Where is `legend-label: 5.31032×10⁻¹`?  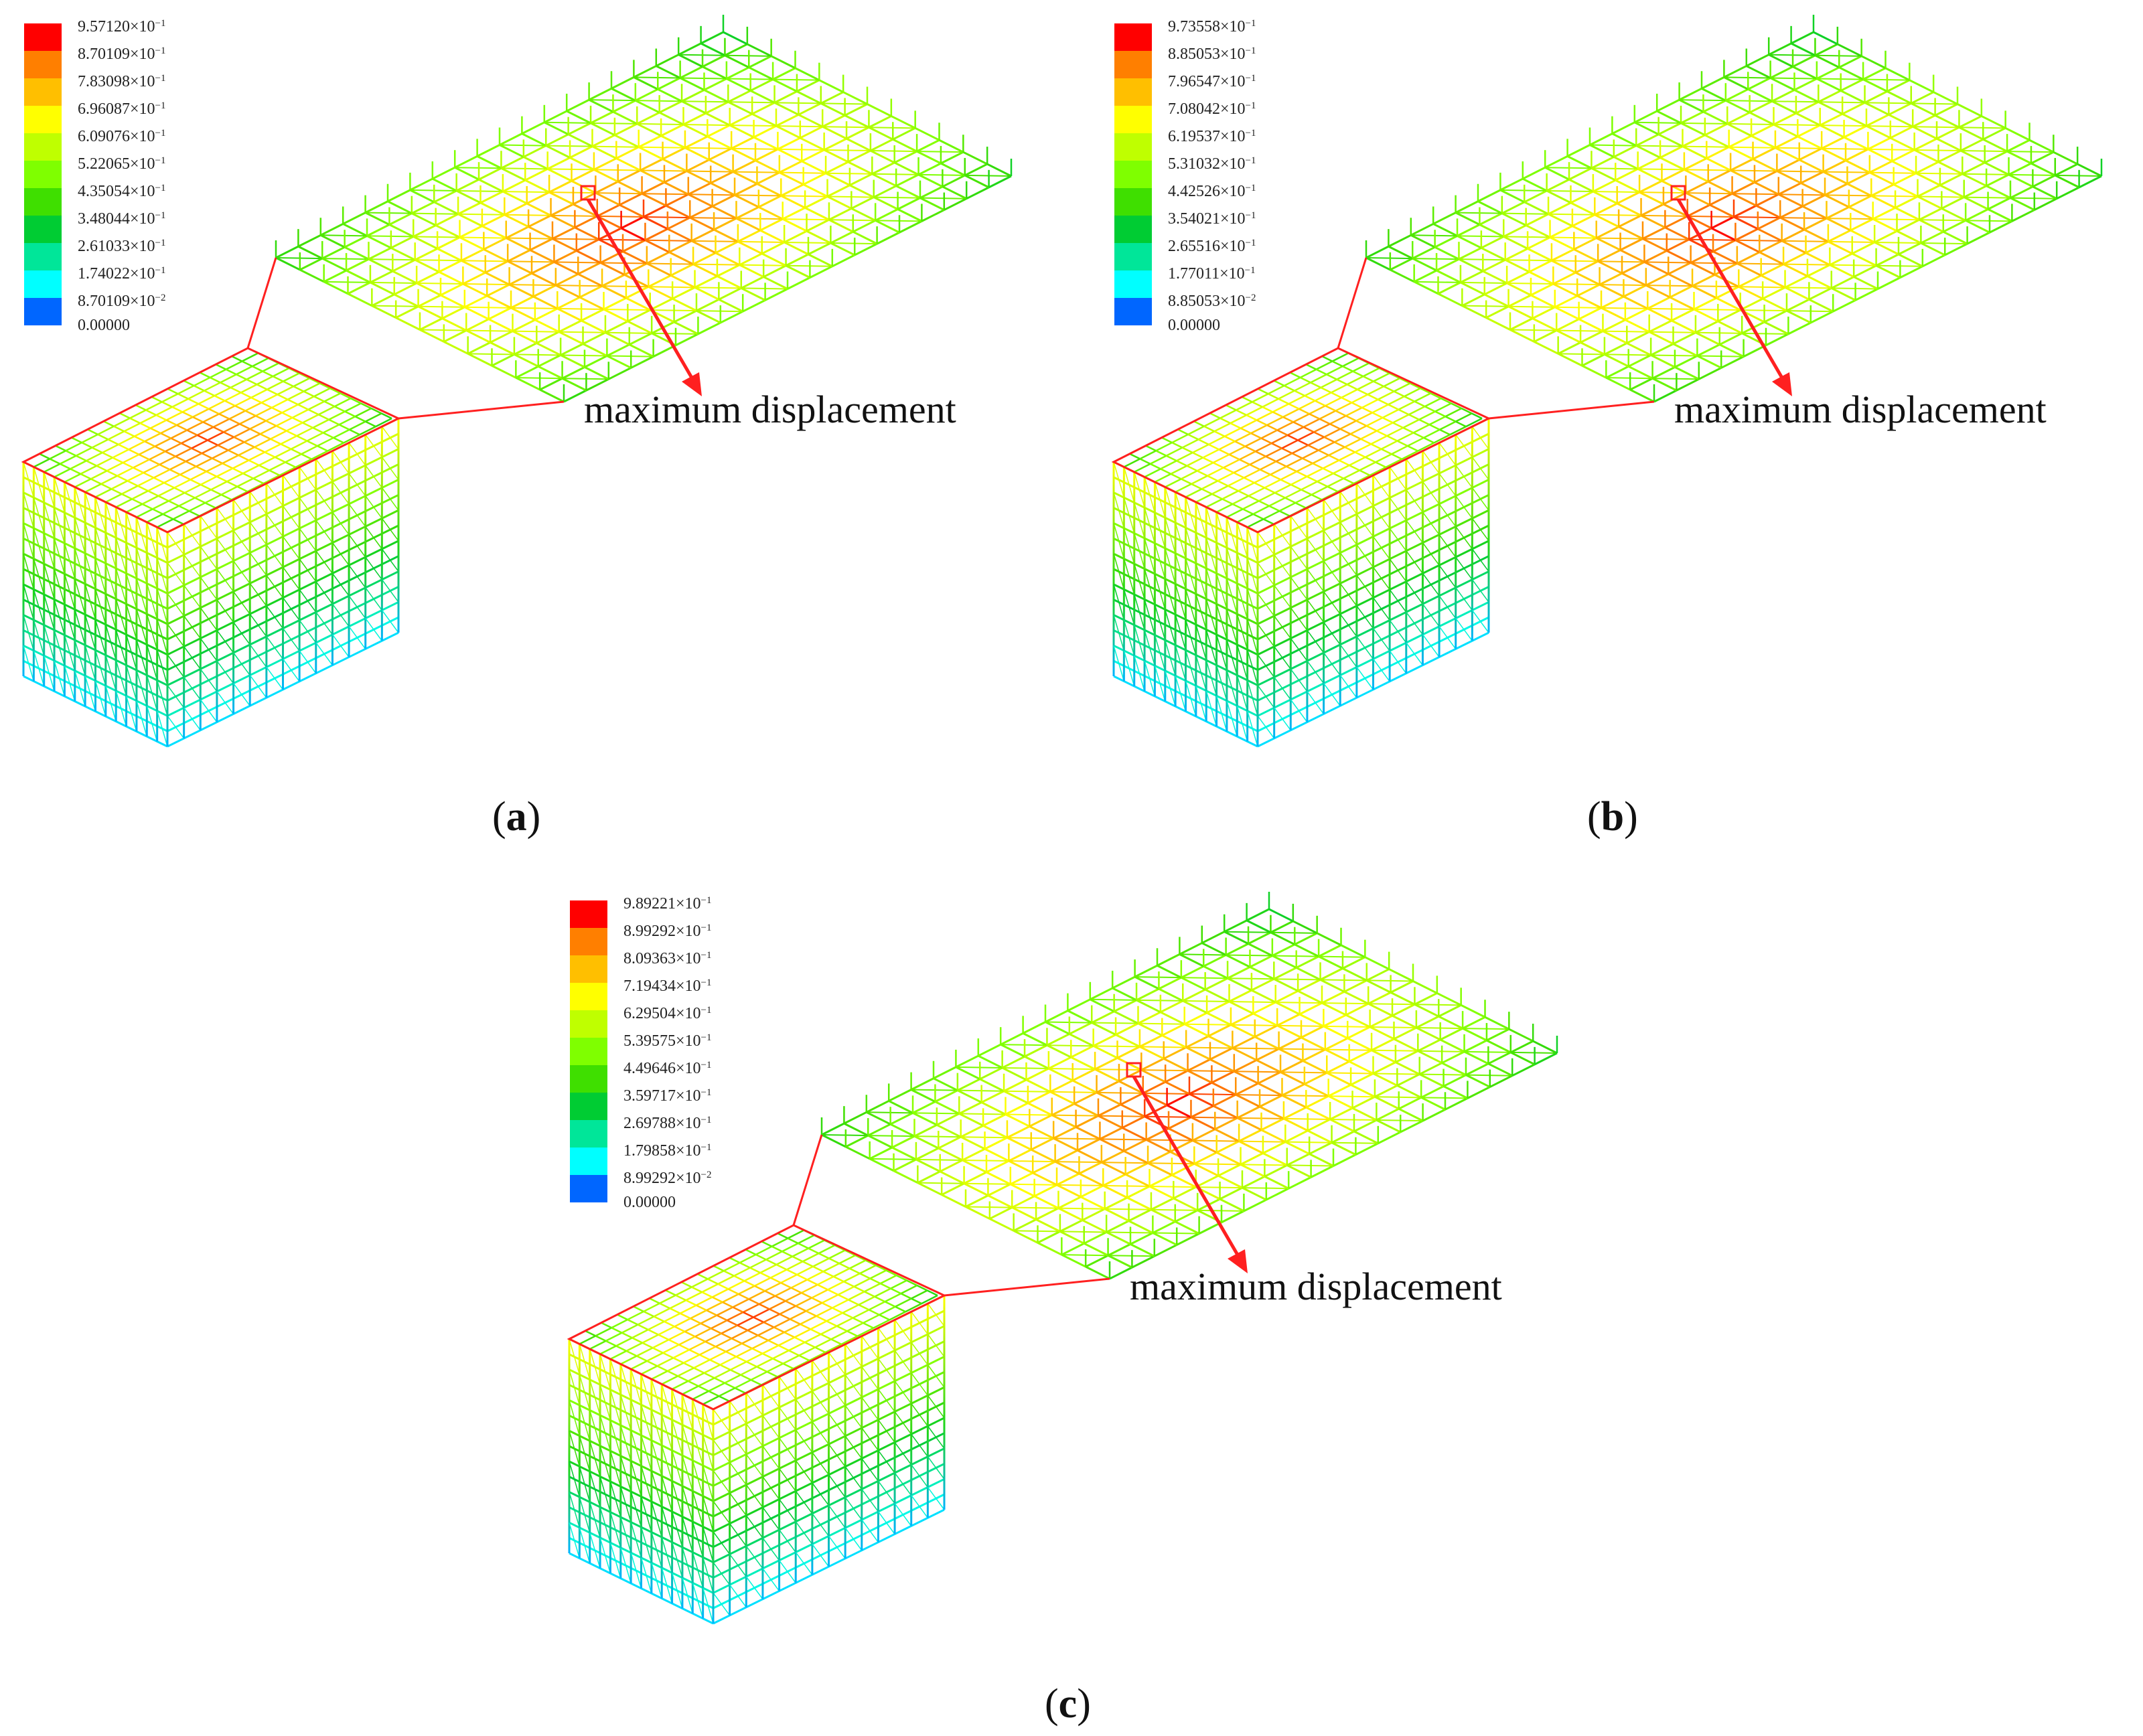 legend-label: 5.31032×10⁻¹ is located at coordinates (1212, 162).